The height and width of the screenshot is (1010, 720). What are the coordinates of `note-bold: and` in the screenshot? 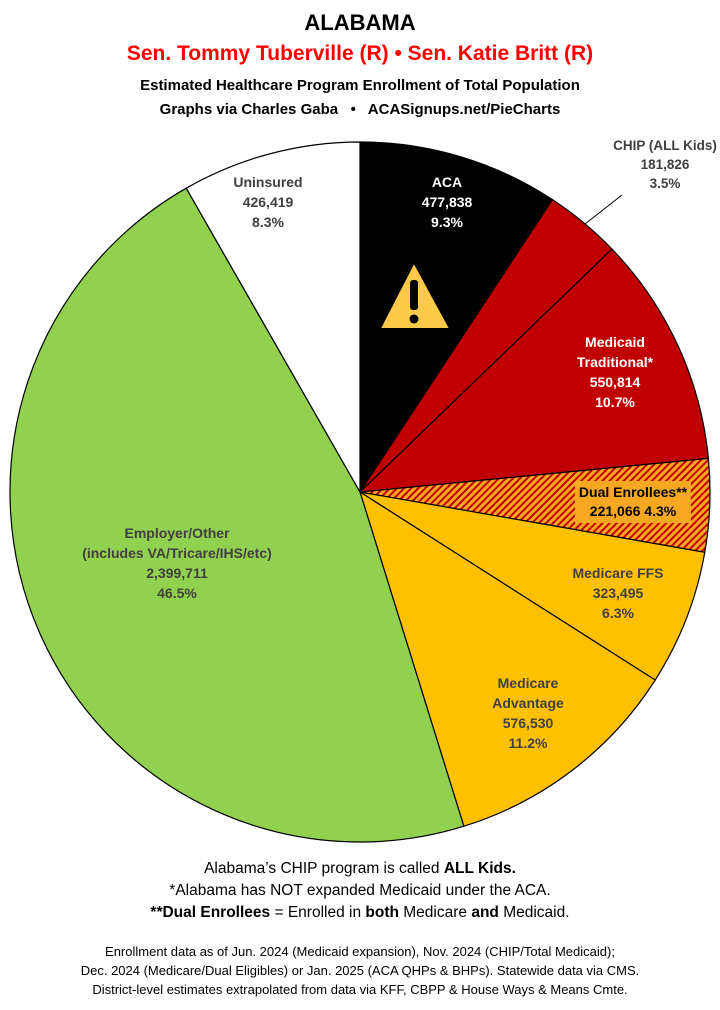 It's located at (485, 912).